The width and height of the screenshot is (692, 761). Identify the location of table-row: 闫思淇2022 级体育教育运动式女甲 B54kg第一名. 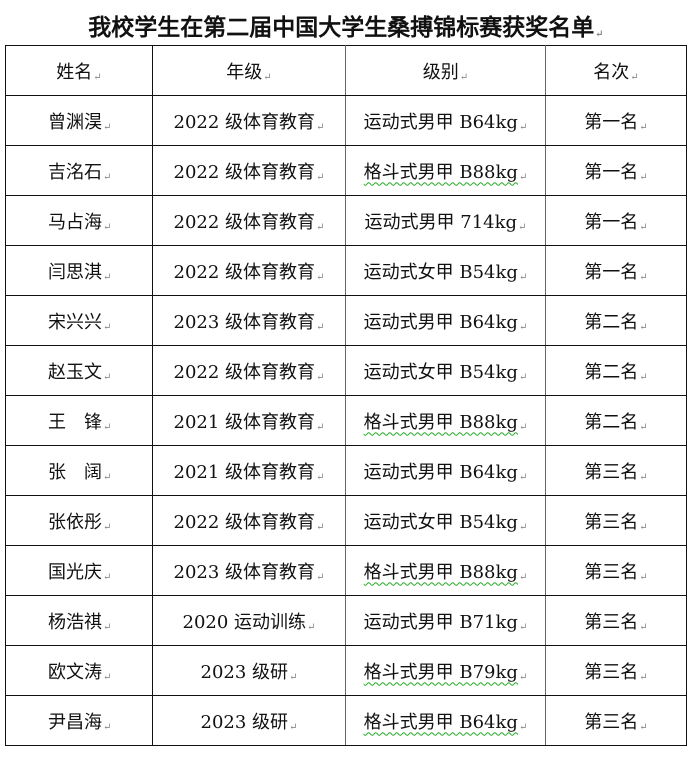
(346, 270).